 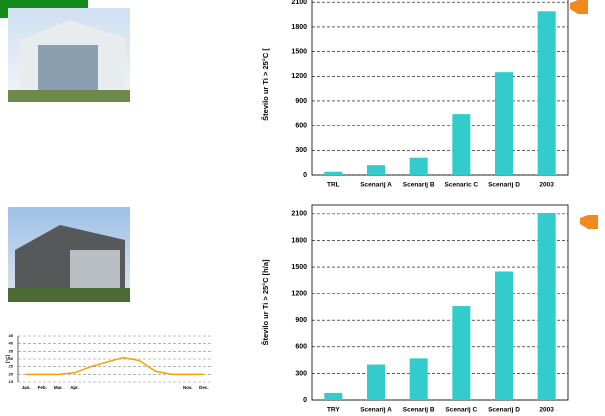 What do you see at coordinates (265, 84) in the screenshot?
I see `y-axis-title: Število ur Ti > 25°C [` at bounding box center [265, 84].